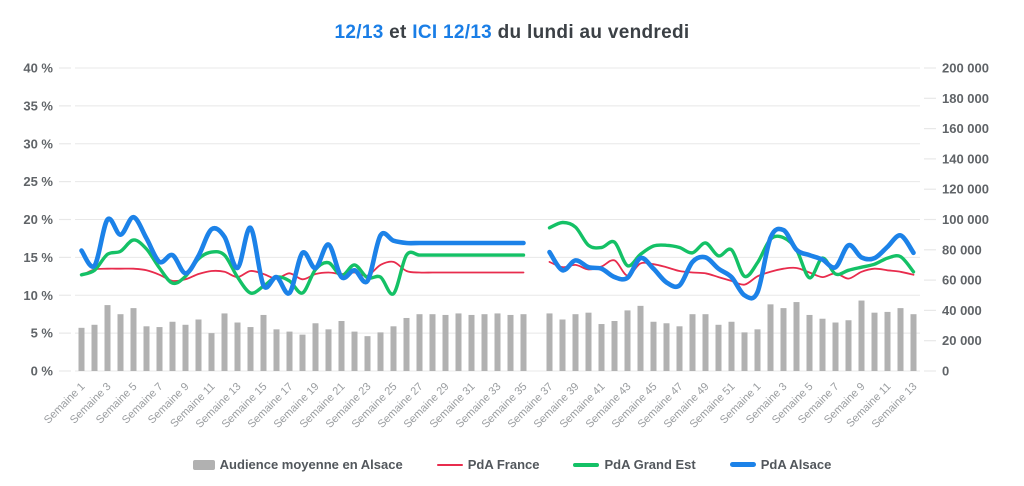 The width and height of the screenshot is (1024, 486). Describe the element at coordinates (38, 68) in the screenshot. I see `left-axis-tick-label: 40 %` at that location.